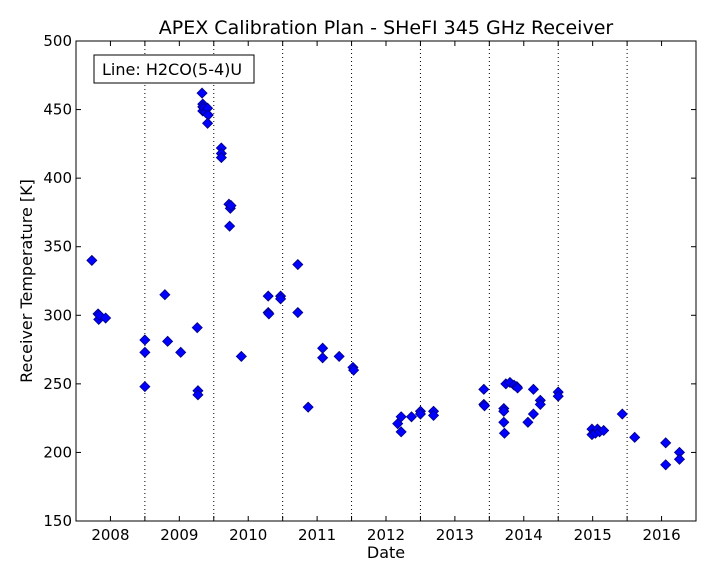 Image resolution: width=717 pixels, height=578 pixels. I want to click on x-tick-label: 2016, so click(661, 535).